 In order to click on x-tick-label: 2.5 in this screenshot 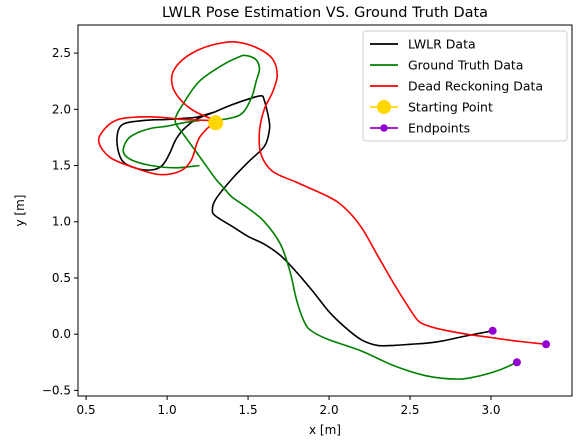, I will do `click(409, 410)`.